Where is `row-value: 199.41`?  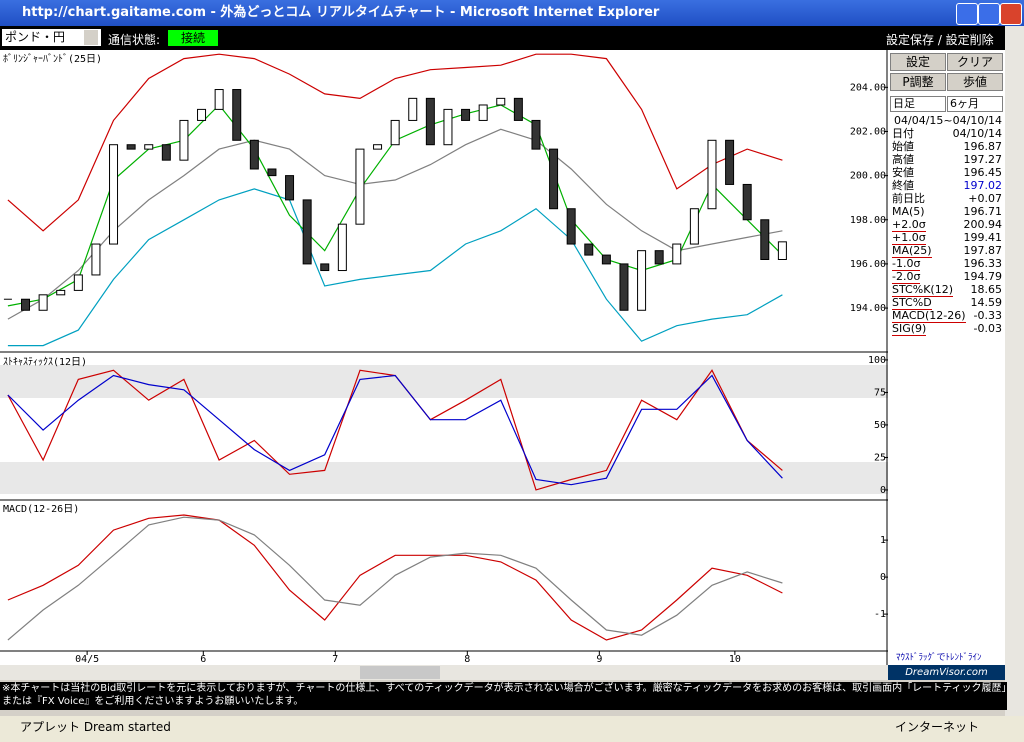
row-value: 199.41 is located at coordinates (983, 237).